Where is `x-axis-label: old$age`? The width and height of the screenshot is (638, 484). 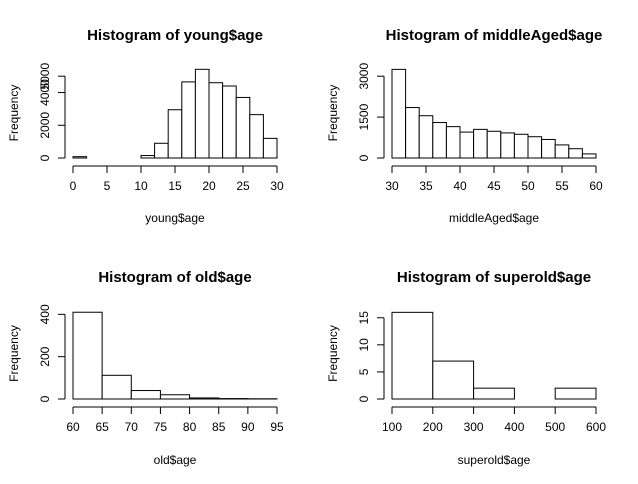 x-axis-label: old$age is located at coordinates (175, 460).